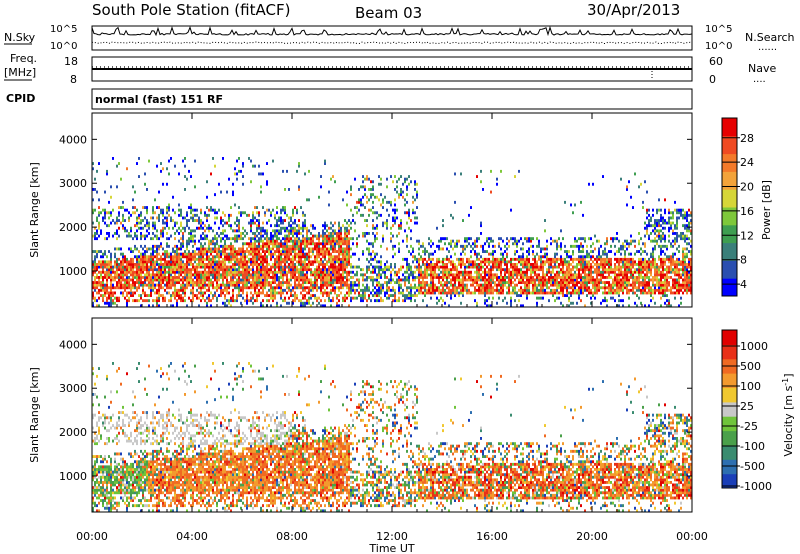 This screenshot has height=554, width=800. What do you see at coordinates (392, 38) in the screenshot?
I see `noise-strip-frame` at bounding box center [392, 38].